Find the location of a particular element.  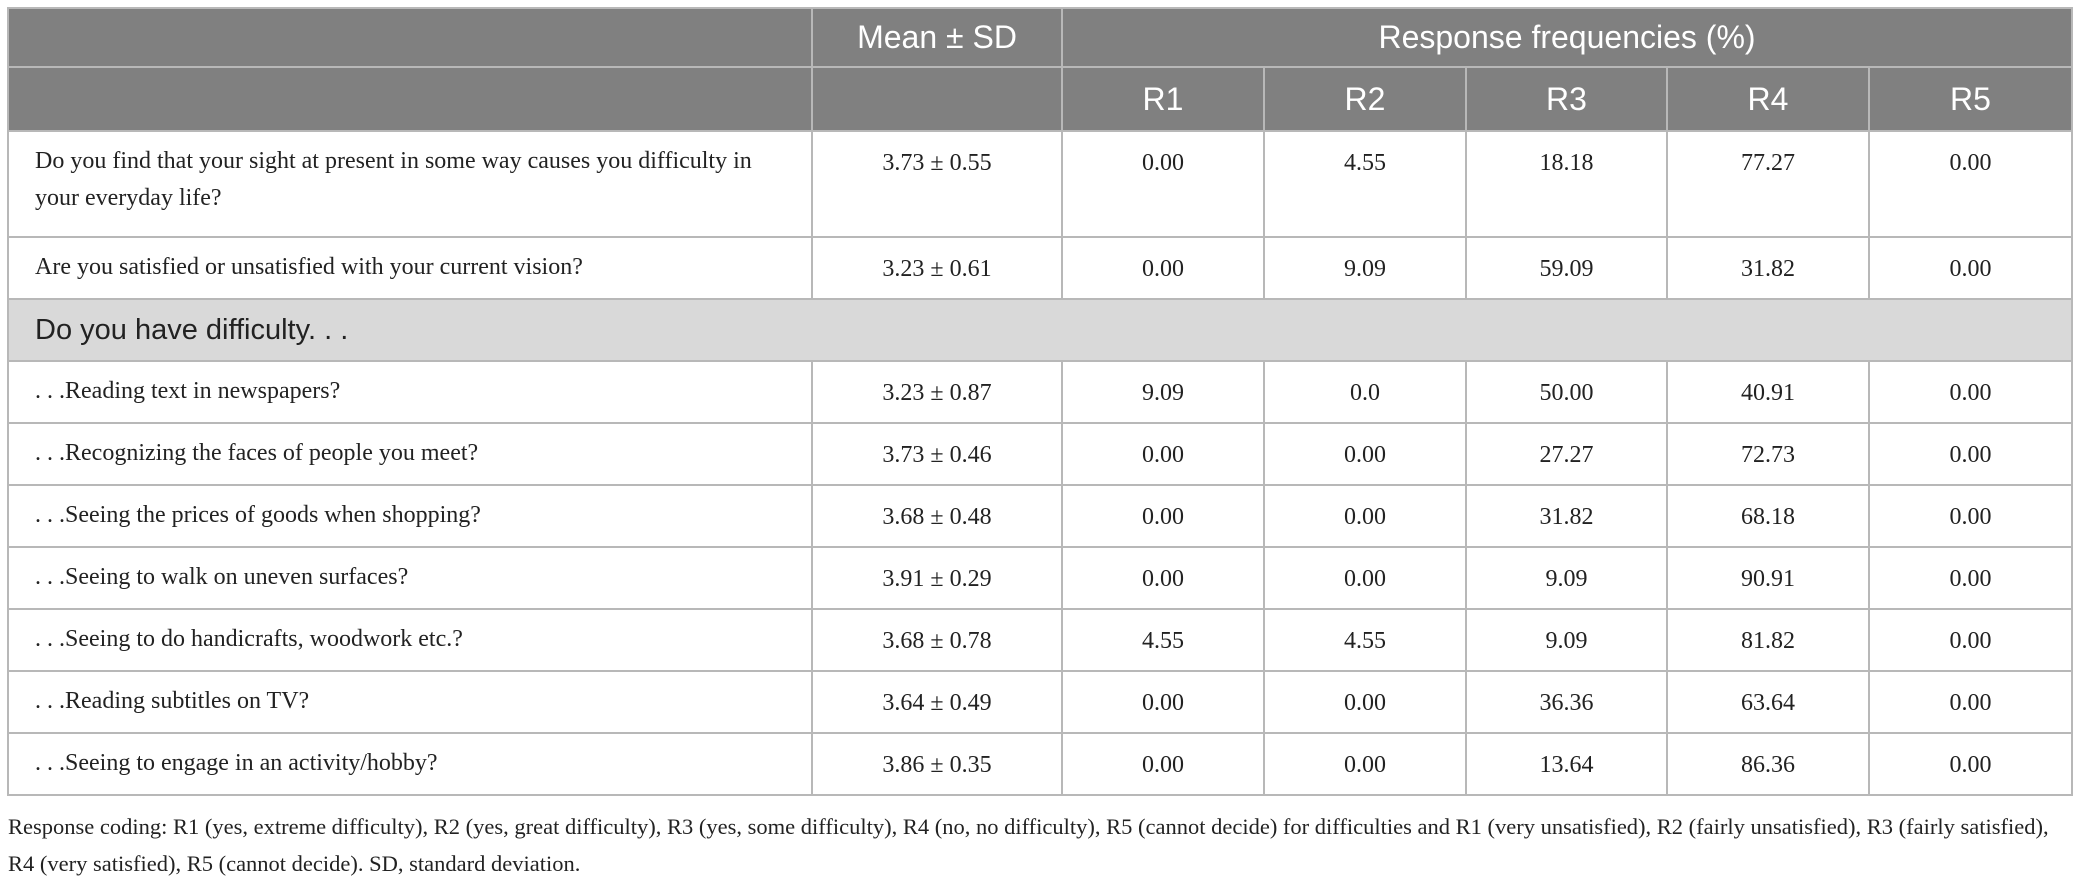

mean-sd-cell: 3.68 ± 0.78 is located at coordinates (937, 640).